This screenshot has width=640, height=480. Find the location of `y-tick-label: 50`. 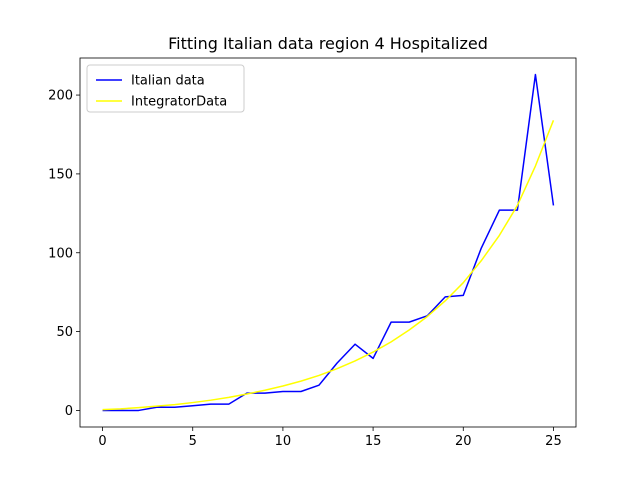

y-tick-label: 50 is located at coordinates (64, 332).